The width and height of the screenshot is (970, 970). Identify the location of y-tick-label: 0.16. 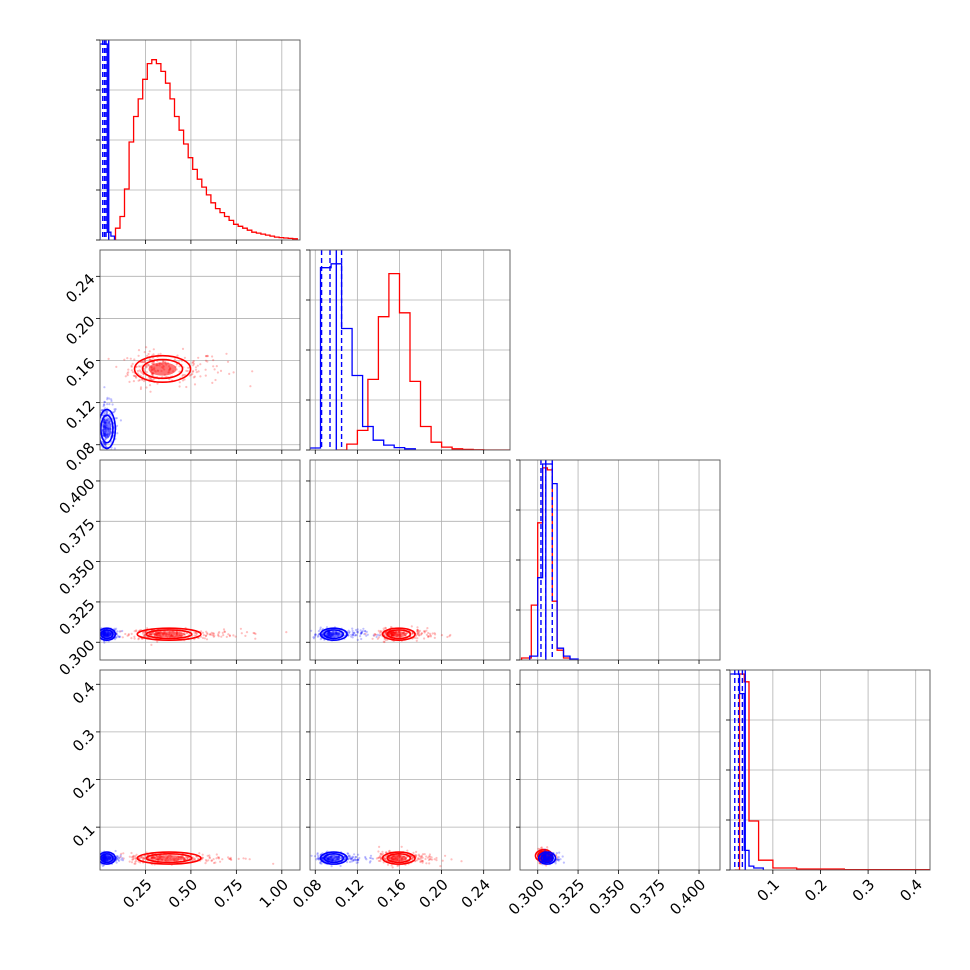
(80, 372).